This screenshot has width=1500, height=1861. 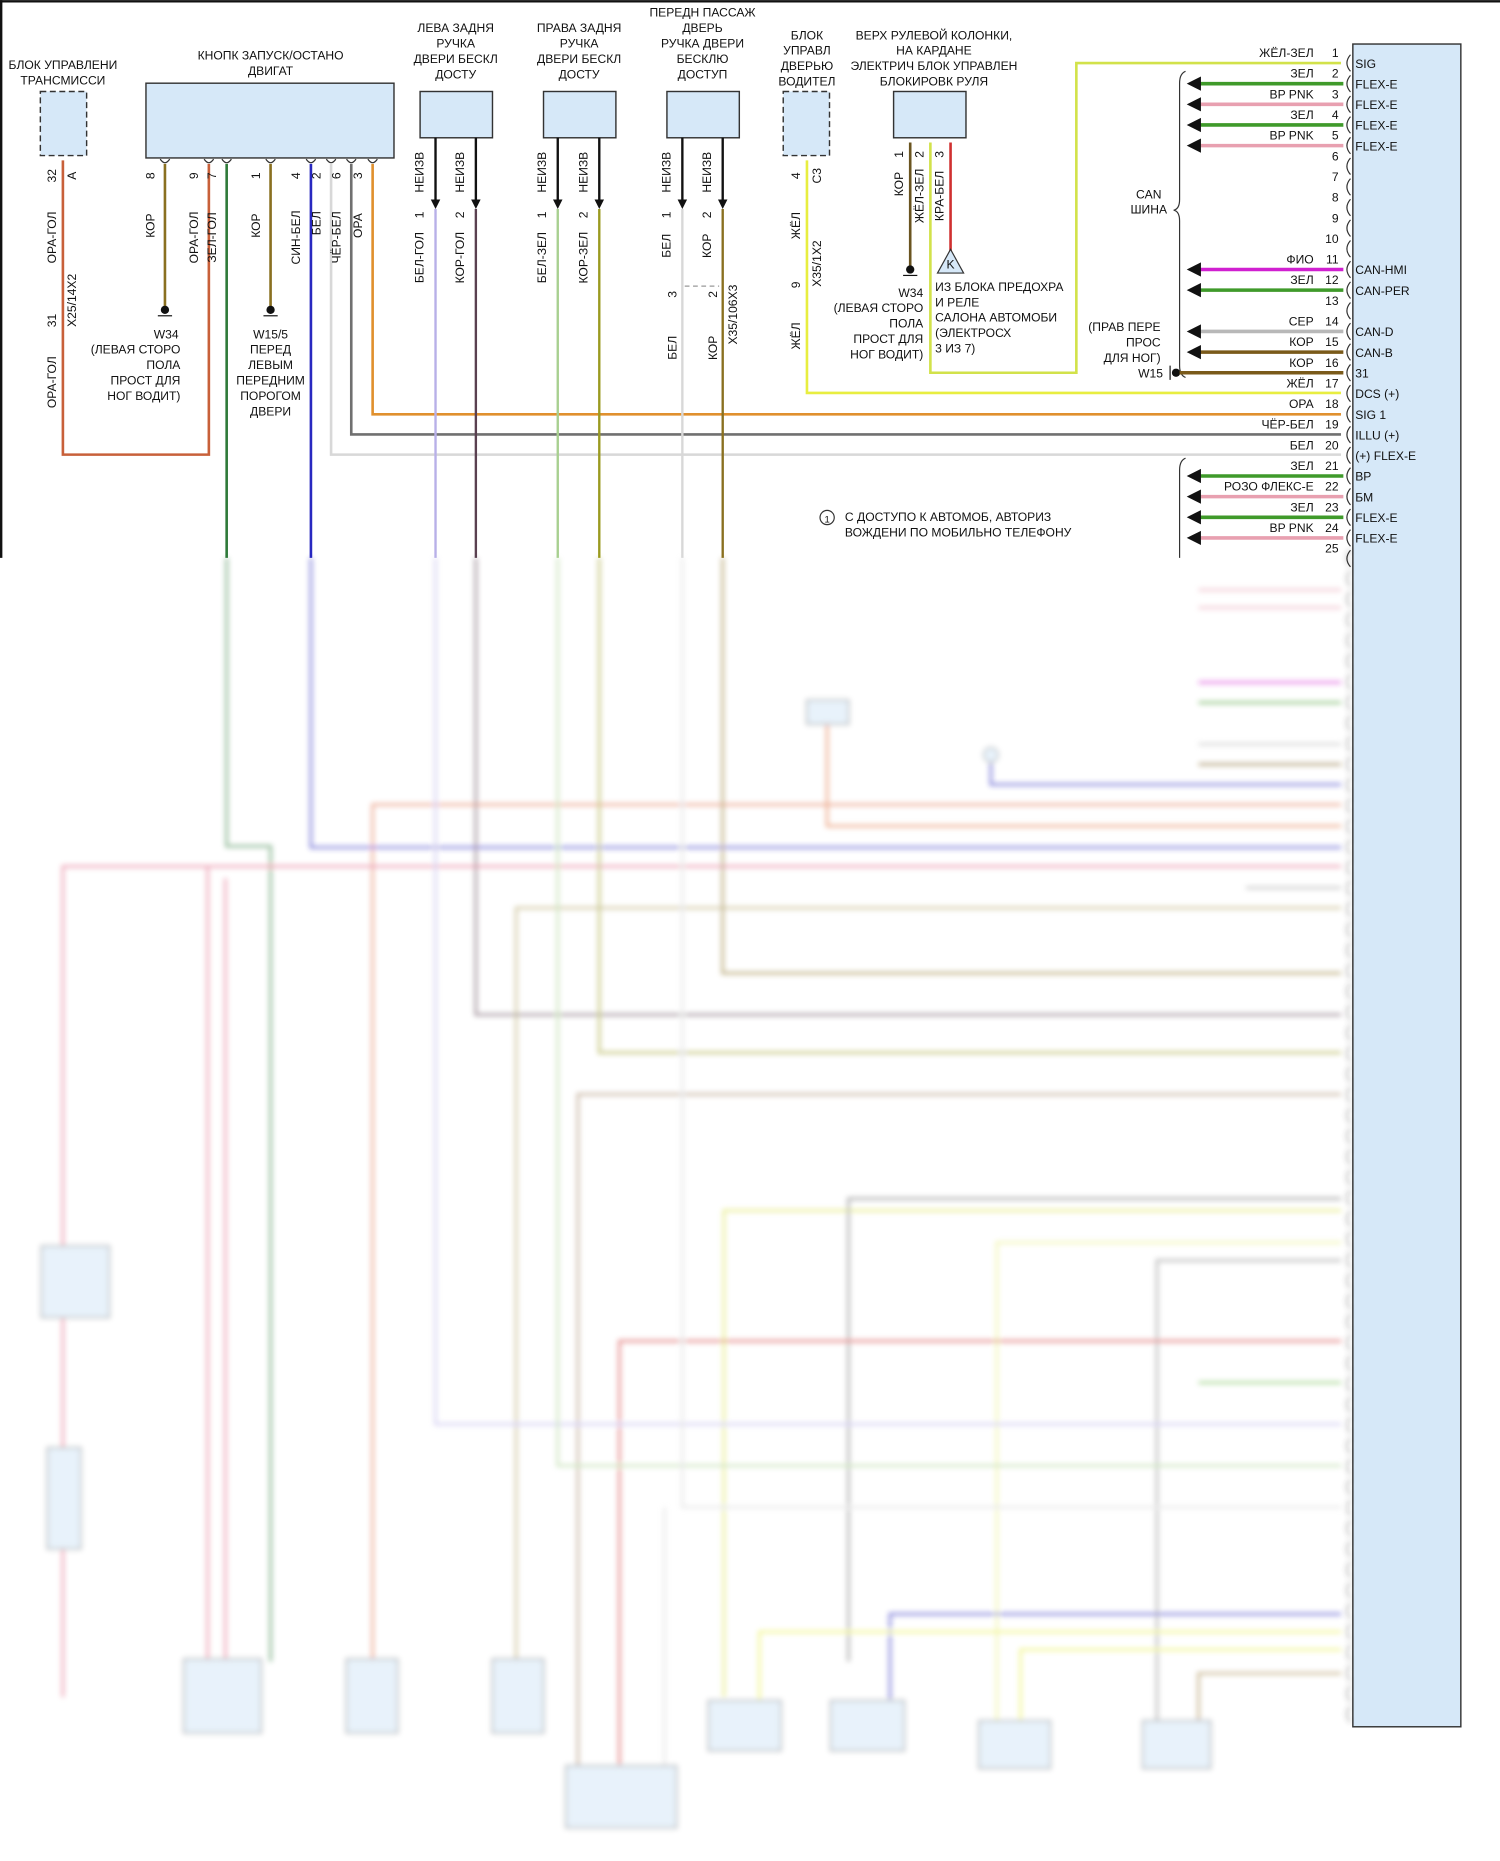 What do you see at coordinates (1292, 121) in the screenshot?
I see `module-pin-4: 4 ЗЕЛ FLEX-E` at bounding box center [1292, 121].